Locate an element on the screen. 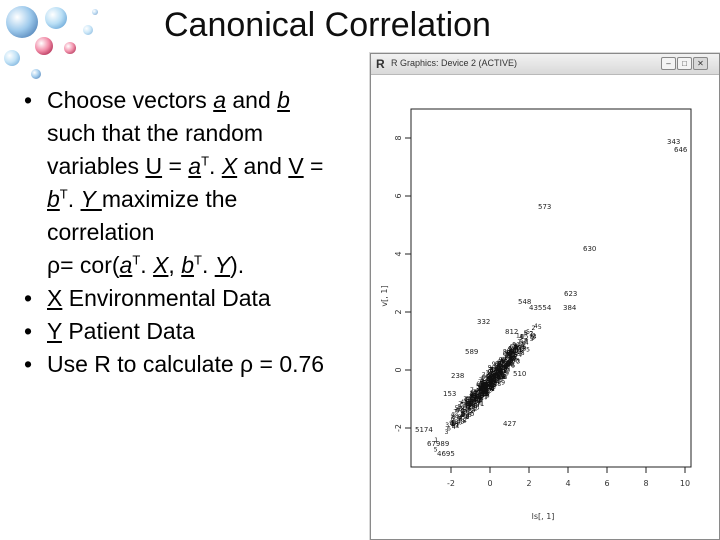  var-Y: Y is located at coordinates (91, 199).